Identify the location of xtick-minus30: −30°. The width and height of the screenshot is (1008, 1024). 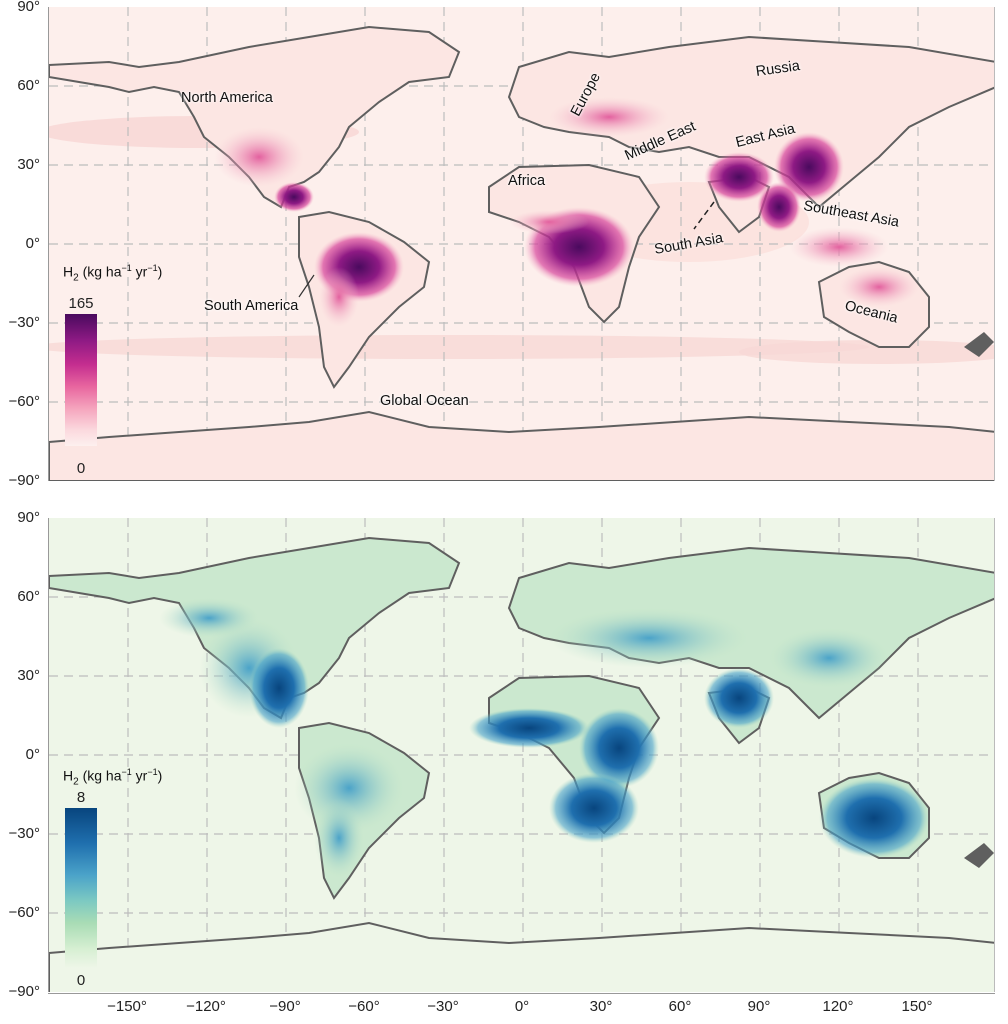
(443, 1006).